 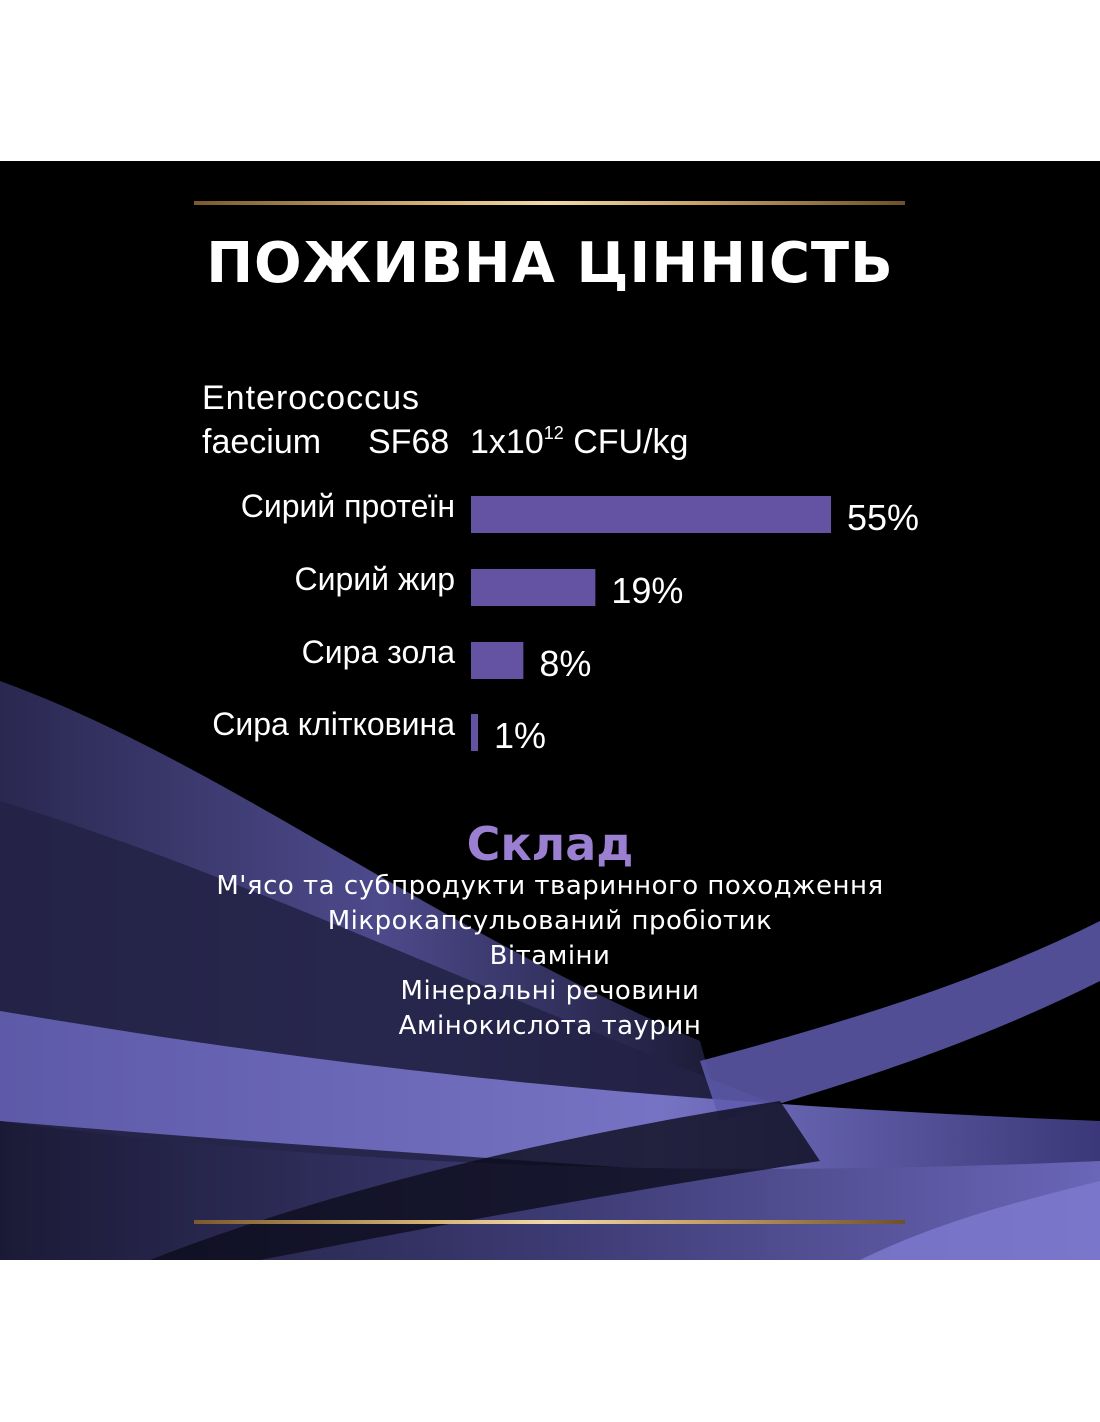 What do you see at coordinates (550, 1026) in the screenshot?
I see `composition-item: Амінокислота таурин` at bounding box center [550, 1026].